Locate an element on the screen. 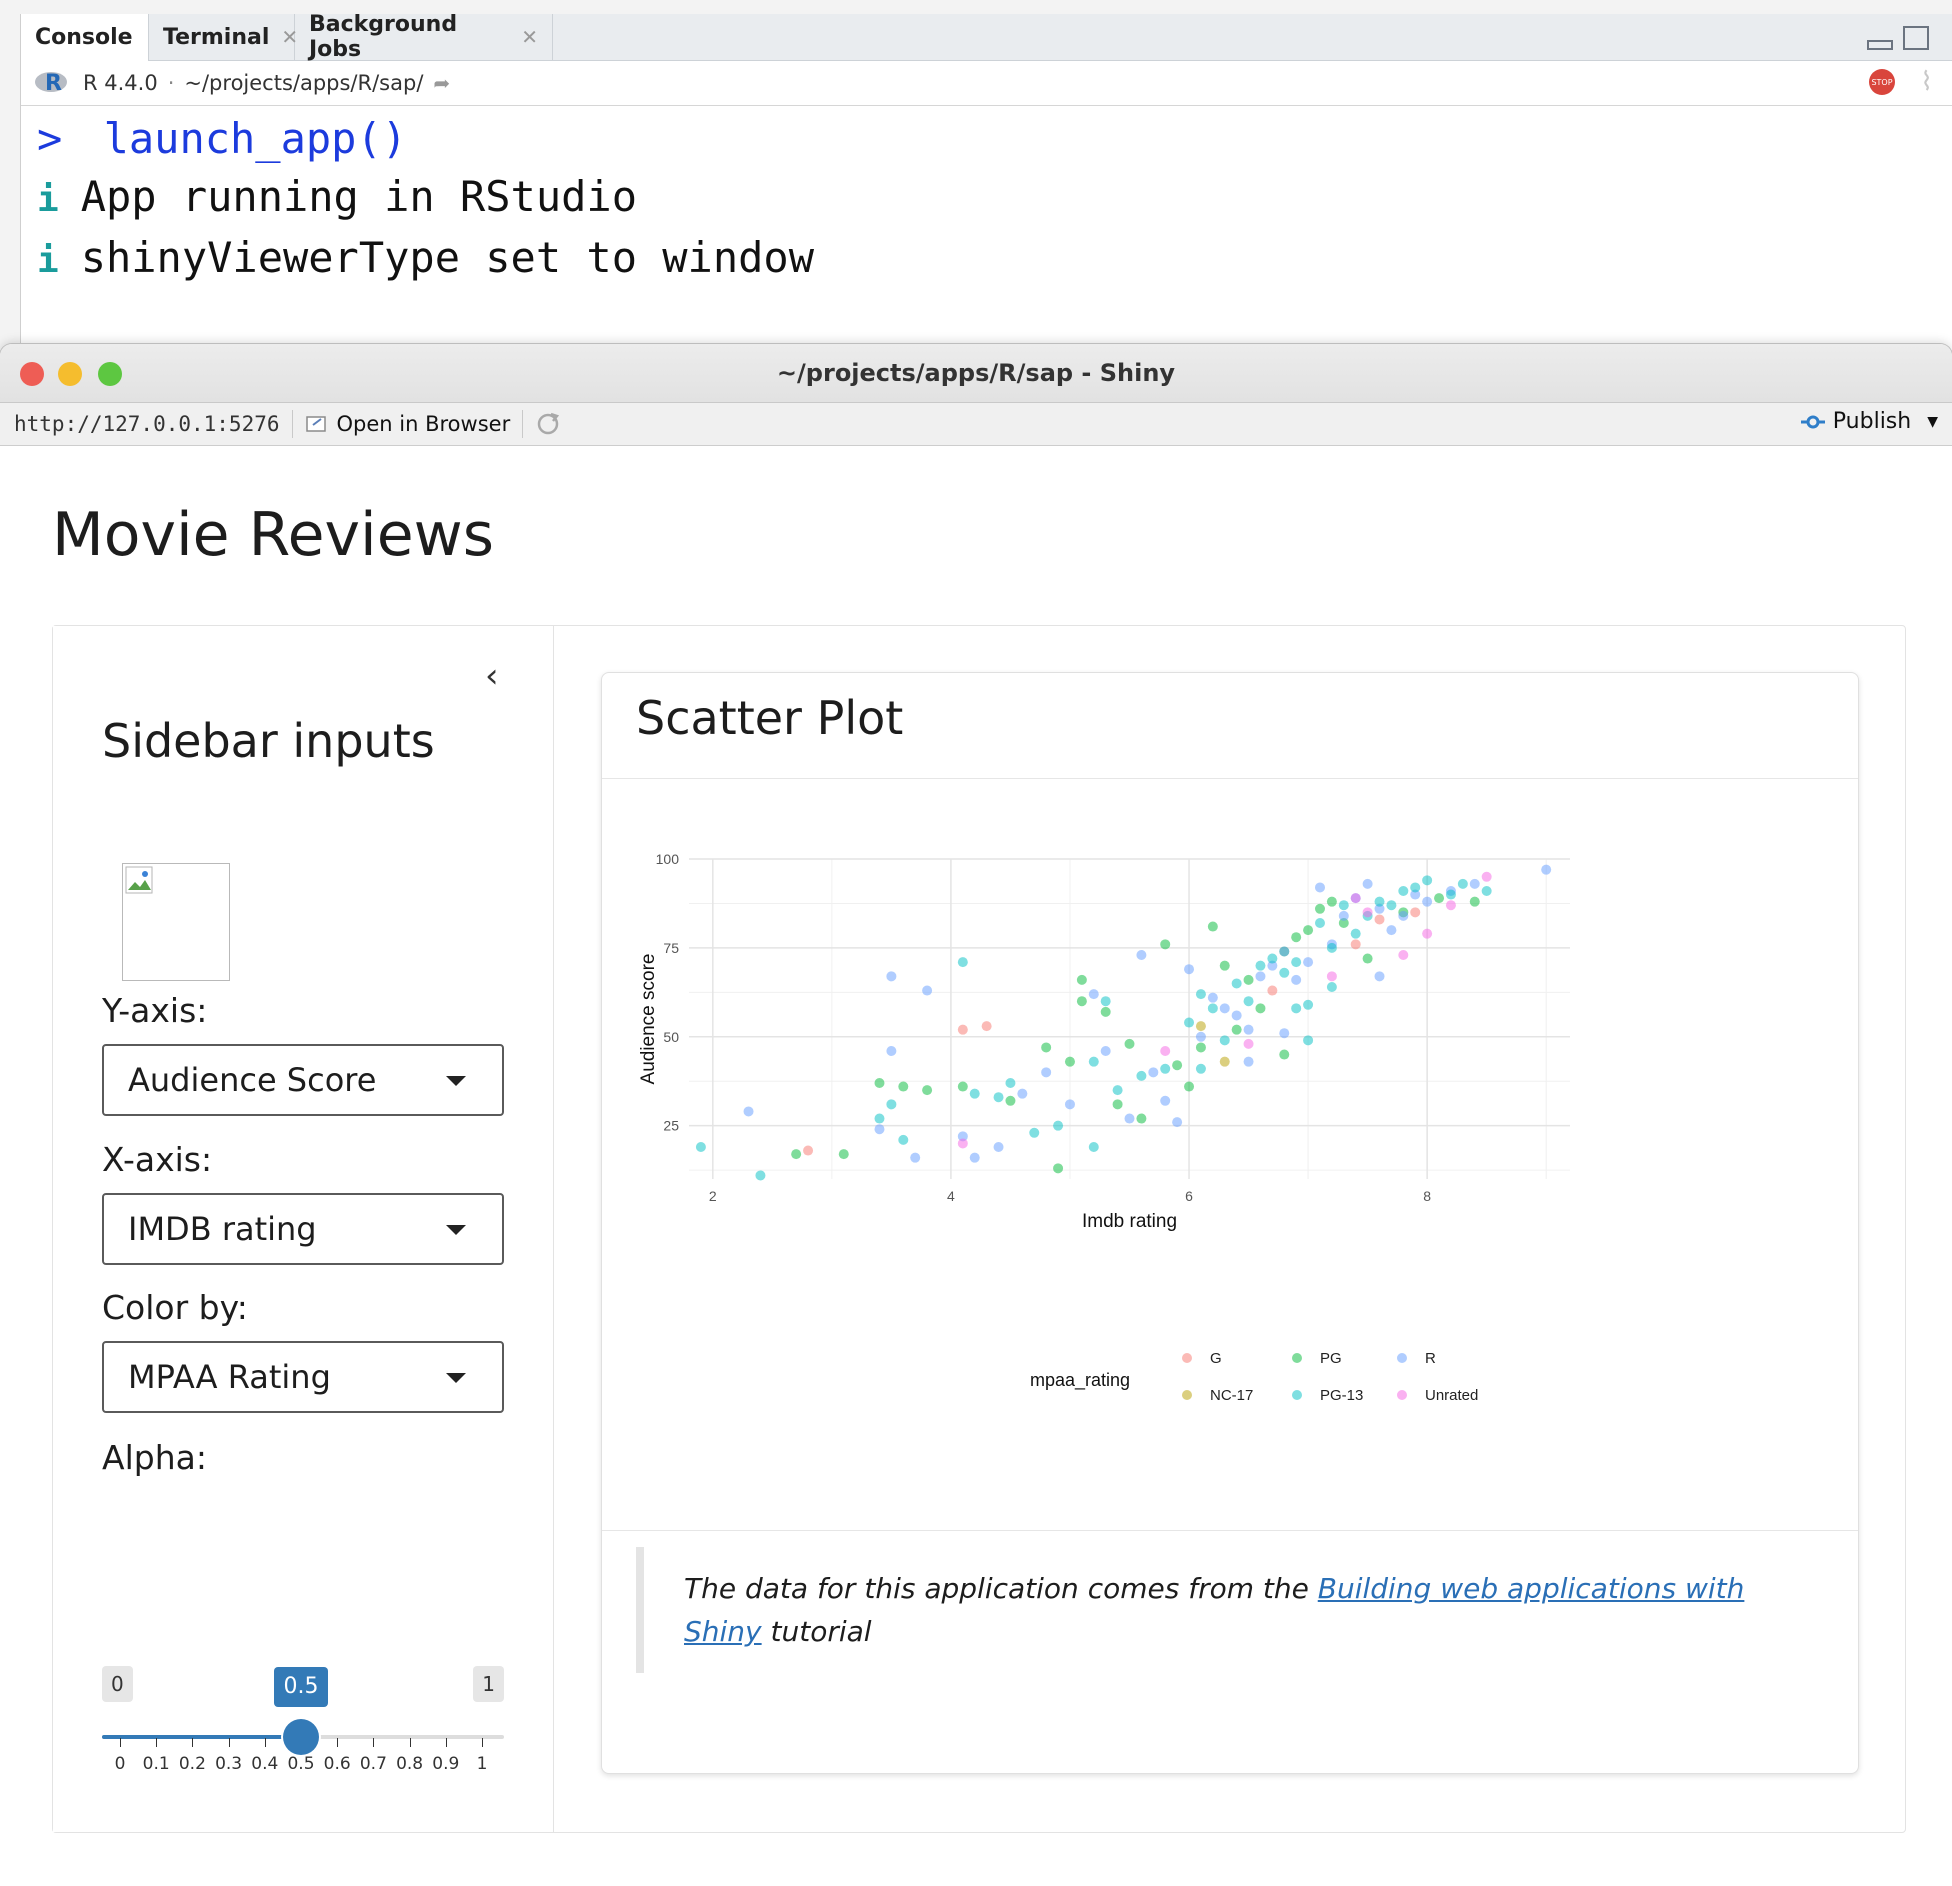  color-by-select-value: MPAA Rating is located at coordinates (229, 1377).